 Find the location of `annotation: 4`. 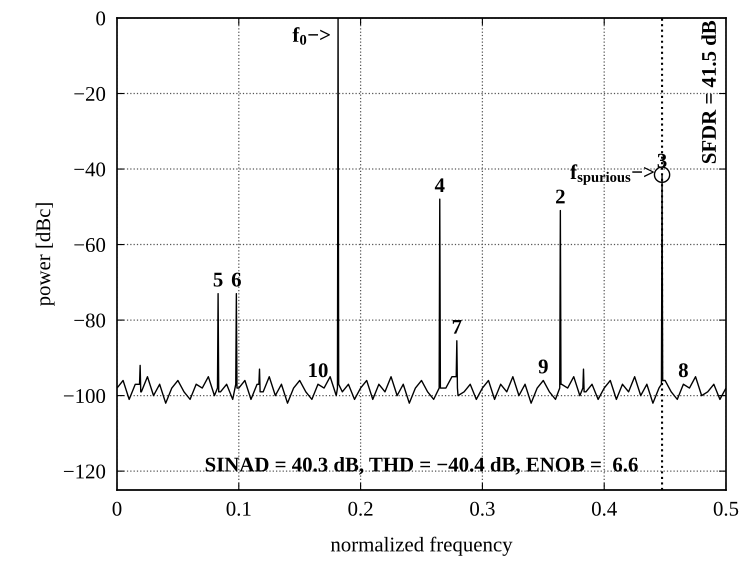

annotation: 4 is located at coordinates (439, 185).